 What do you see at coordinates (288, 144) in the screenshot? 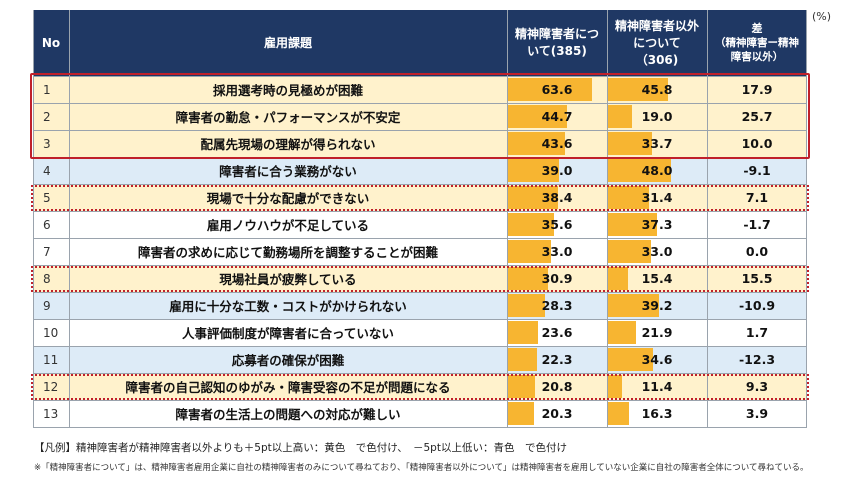
I see `row-issue: 配属先現場の理解が得られない` at bounding box center [288, 144].